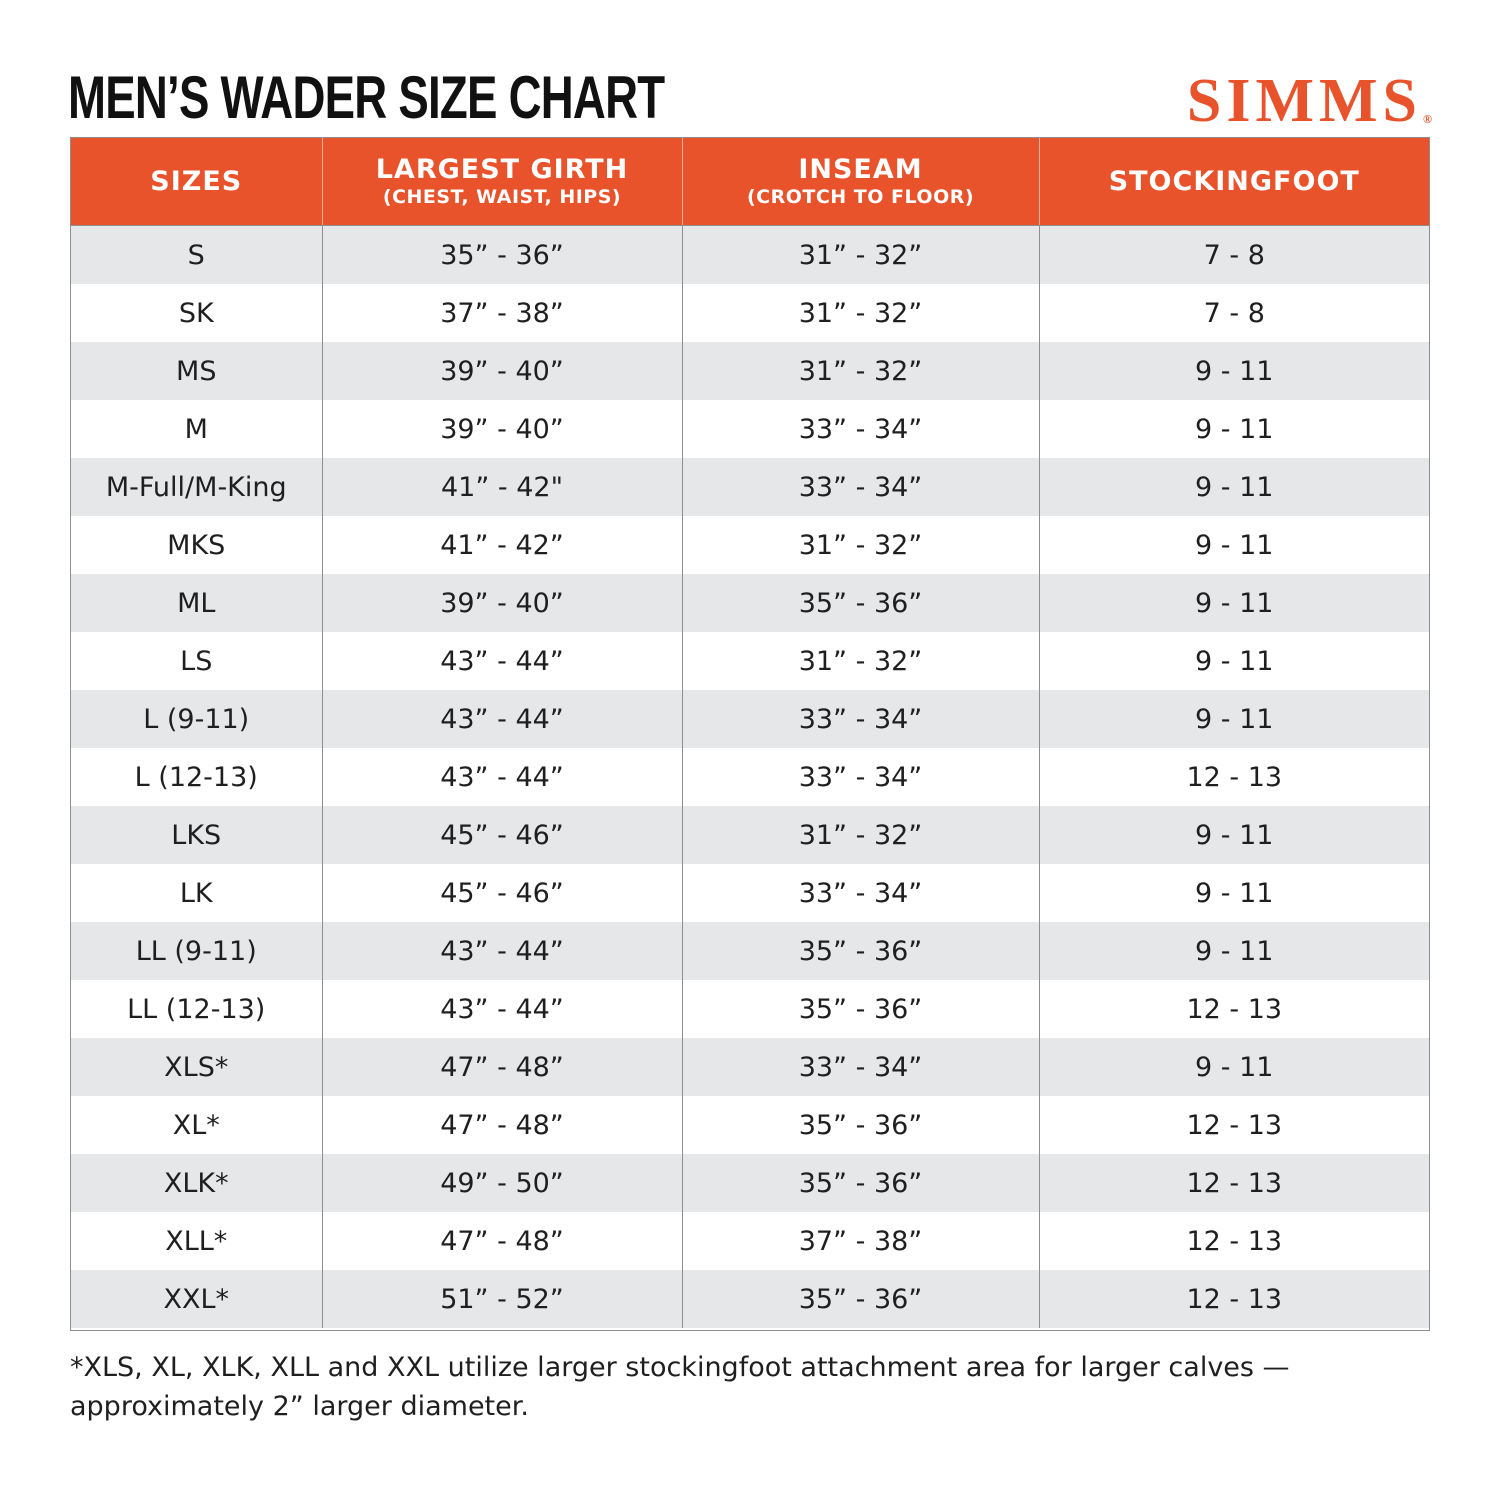 The image size is (1500, 1500). Describe the element at coordinates (197, 893) in the screenshot. I see `size-cell: LK` at that location.